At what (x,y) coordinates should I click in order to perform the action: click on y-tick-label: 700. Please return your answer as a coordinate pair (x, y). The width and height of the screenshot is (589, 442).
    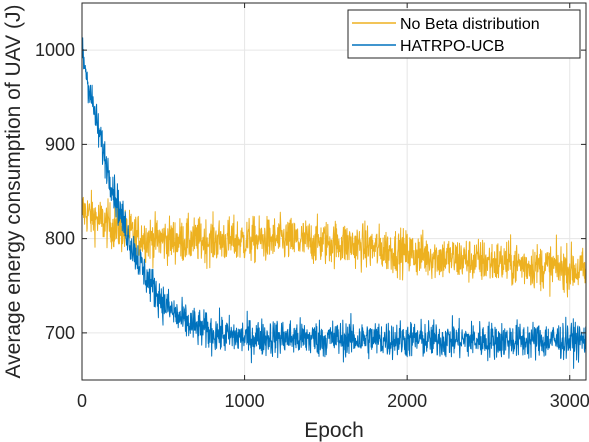
    Looking at the image, I should click on (60, 333).